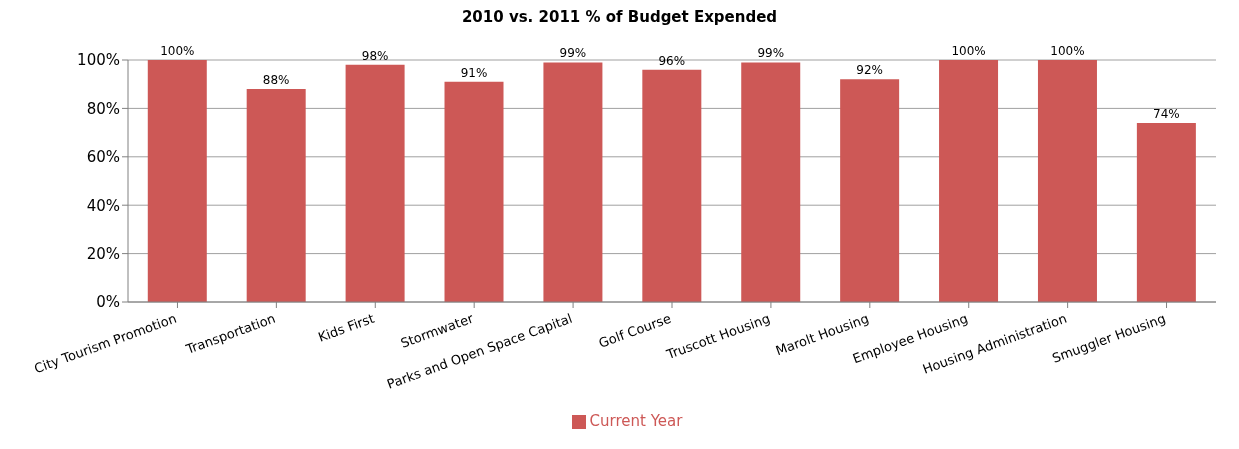 The height and width of the screenshot is (449, 1239). Describe the element at coordinates (276, 80) in the screenshot. I see `data-label: 88%` at that location.